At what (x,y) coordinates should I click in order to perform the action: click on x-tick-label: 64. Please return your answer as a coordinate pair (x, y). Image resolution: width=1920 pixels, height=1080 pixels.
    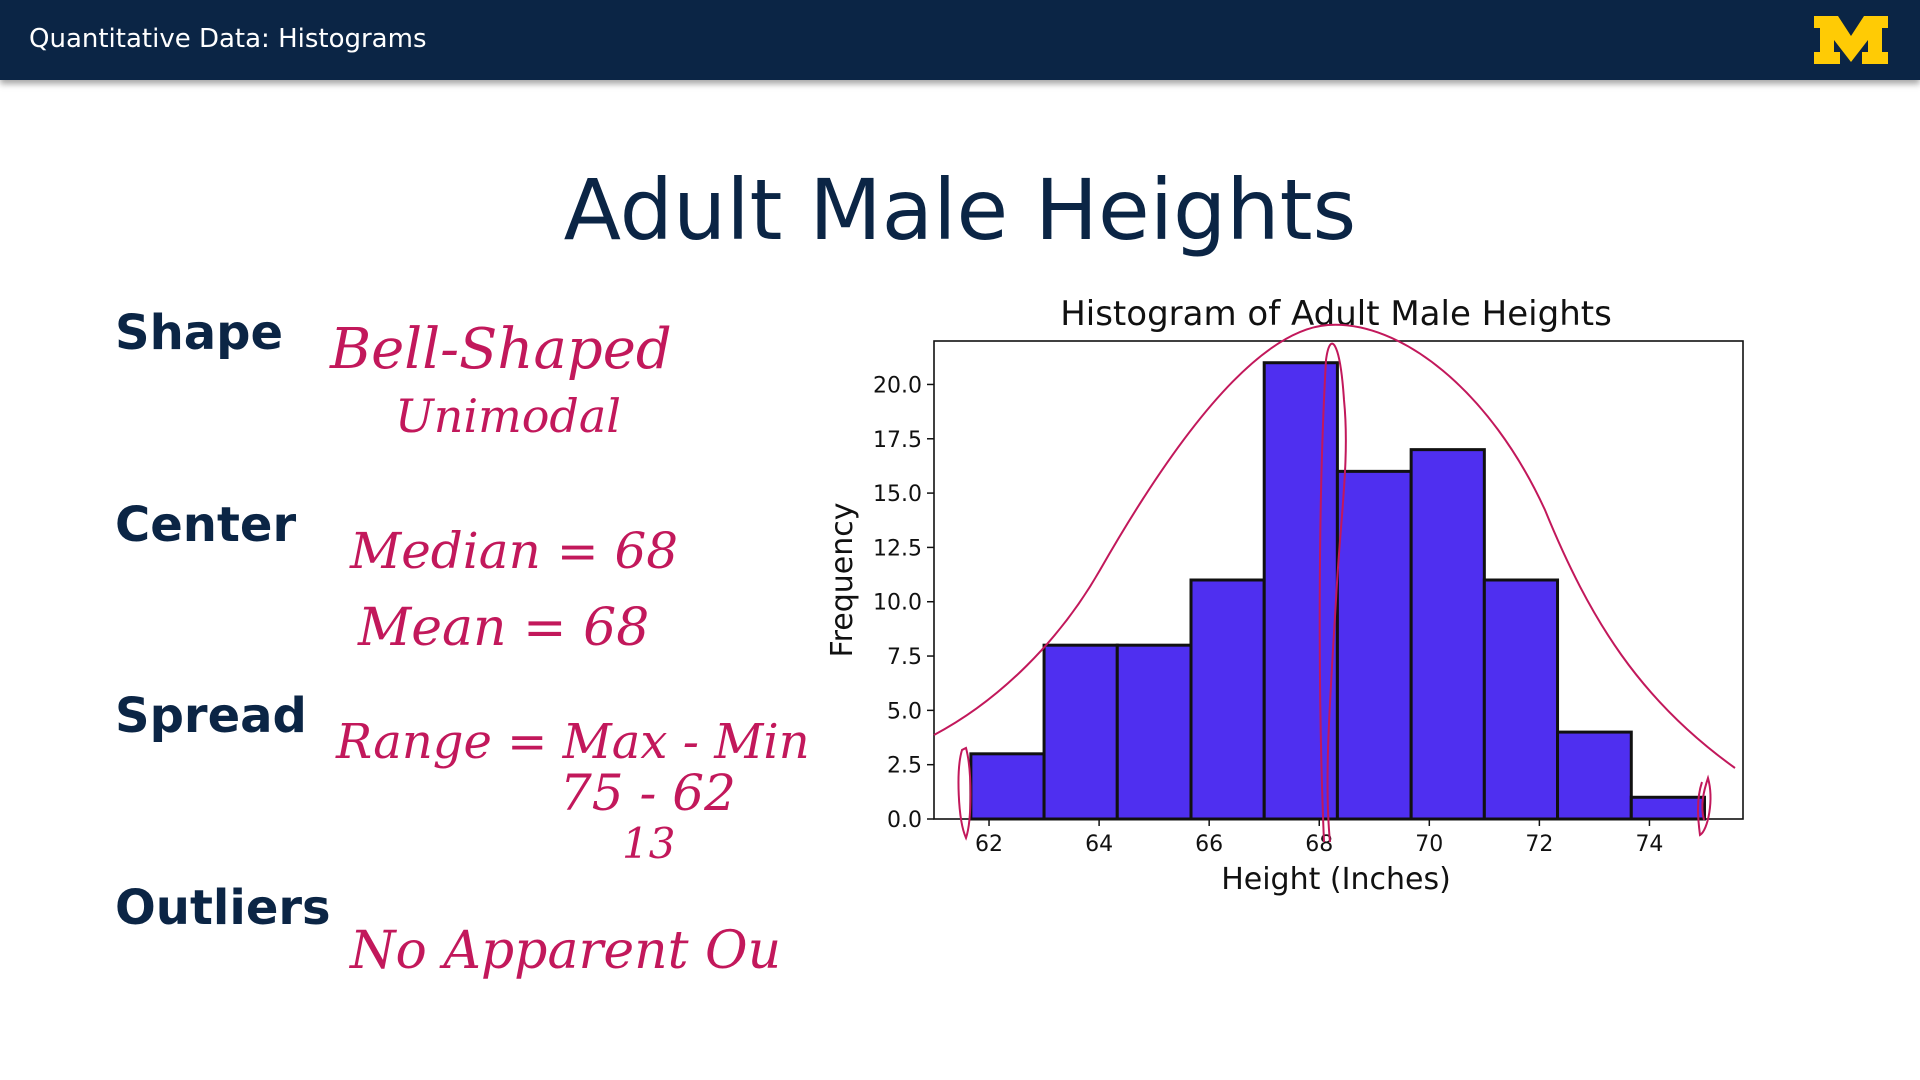
    Looking at the image, I should click on (1099, 844).